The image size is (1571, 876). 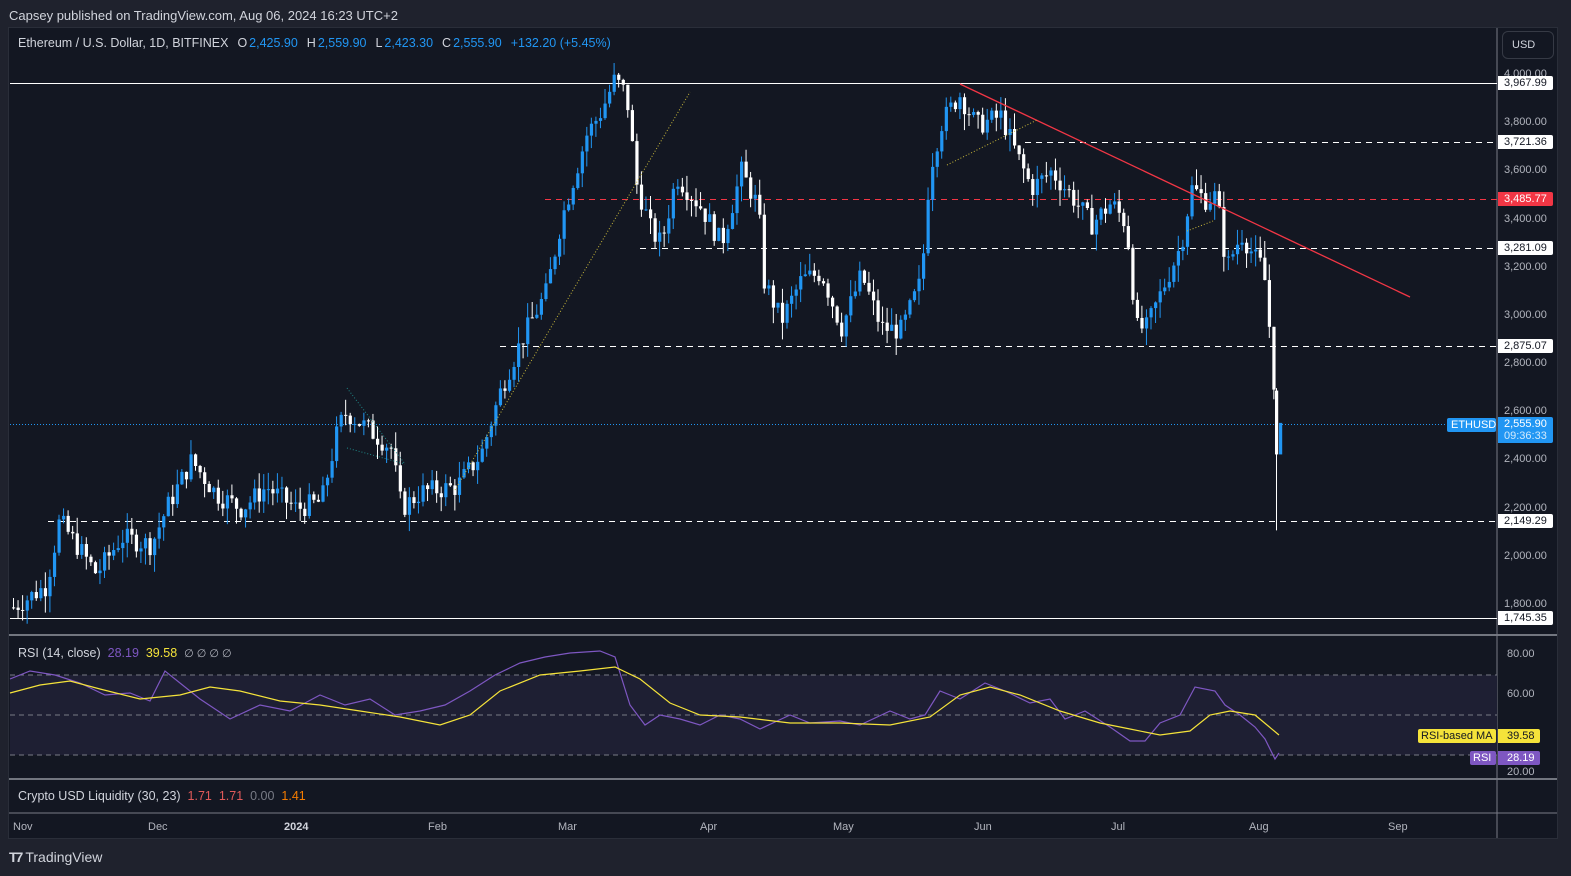 What do you see at coordinates (572, 291) in the screenshot?
I see `support-trendline` at bounding box center [572, 291].